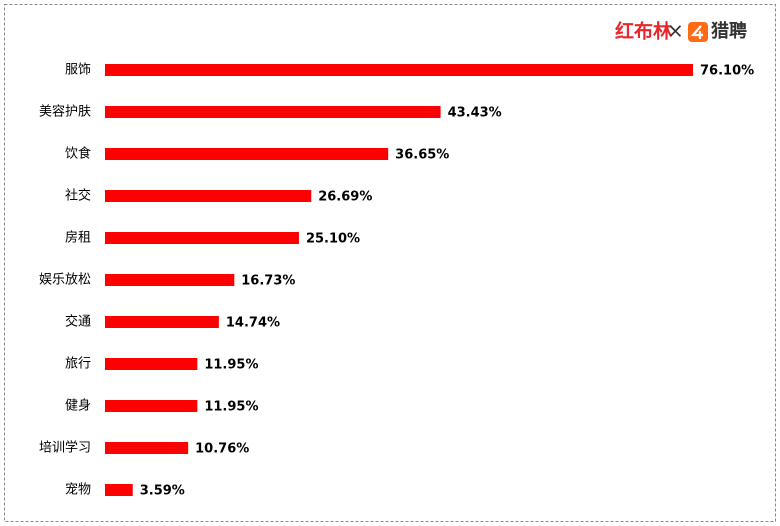  I want to click on category-label: 健身, so click(78, 406).